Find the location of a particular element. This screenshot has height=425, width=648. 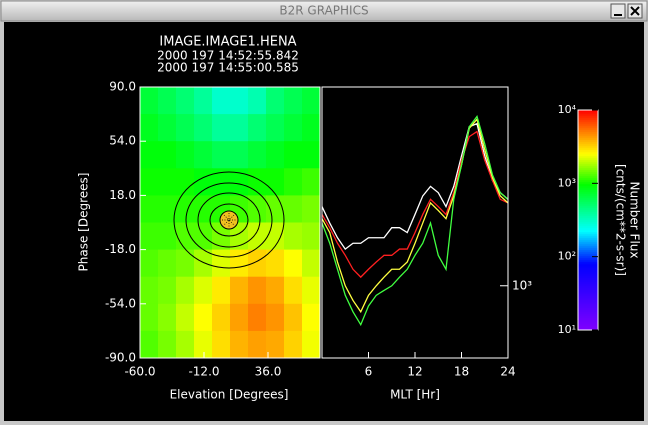

colorbar-label: [cnts/(cm**2-s-sr)] is located at coordinates (621, 220).